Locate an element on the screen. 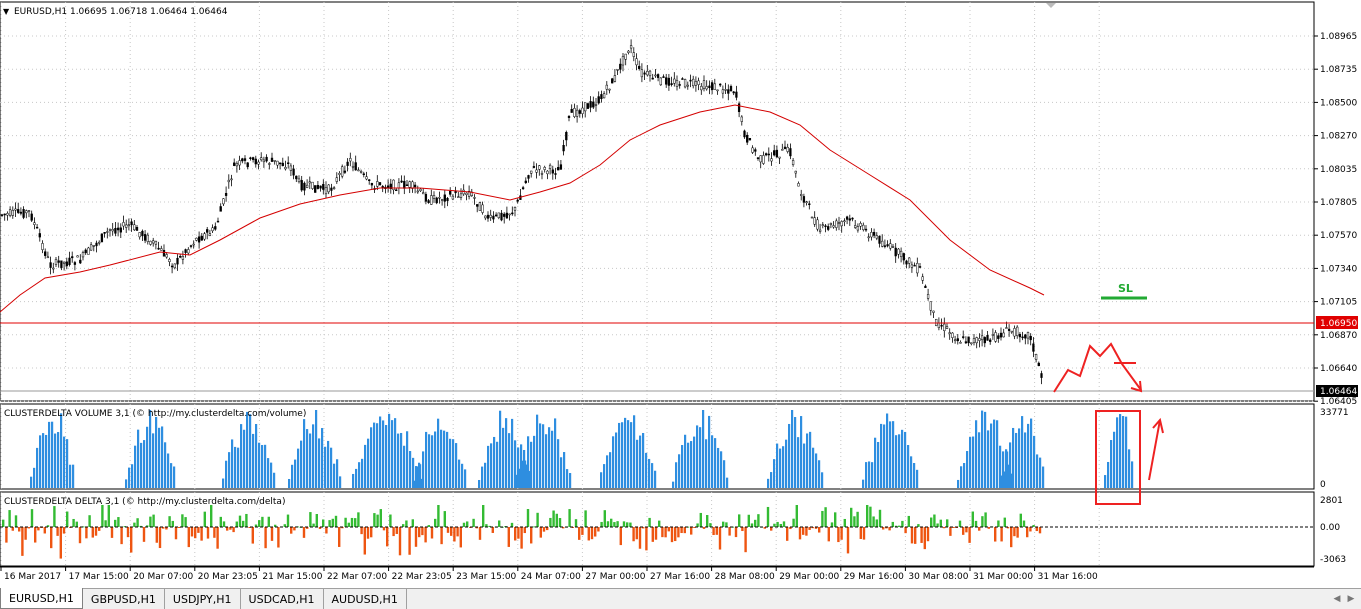  tab-audusd: AUDUSD,H1 is located at coordinates (365, 599).